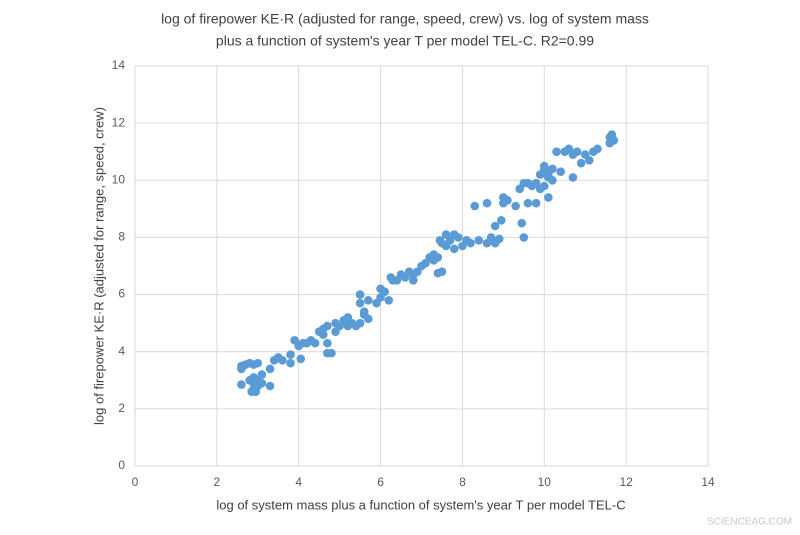 This screenshot has width=800, height=535. I want to click on y-tick-label: 6, so click(121, 294).